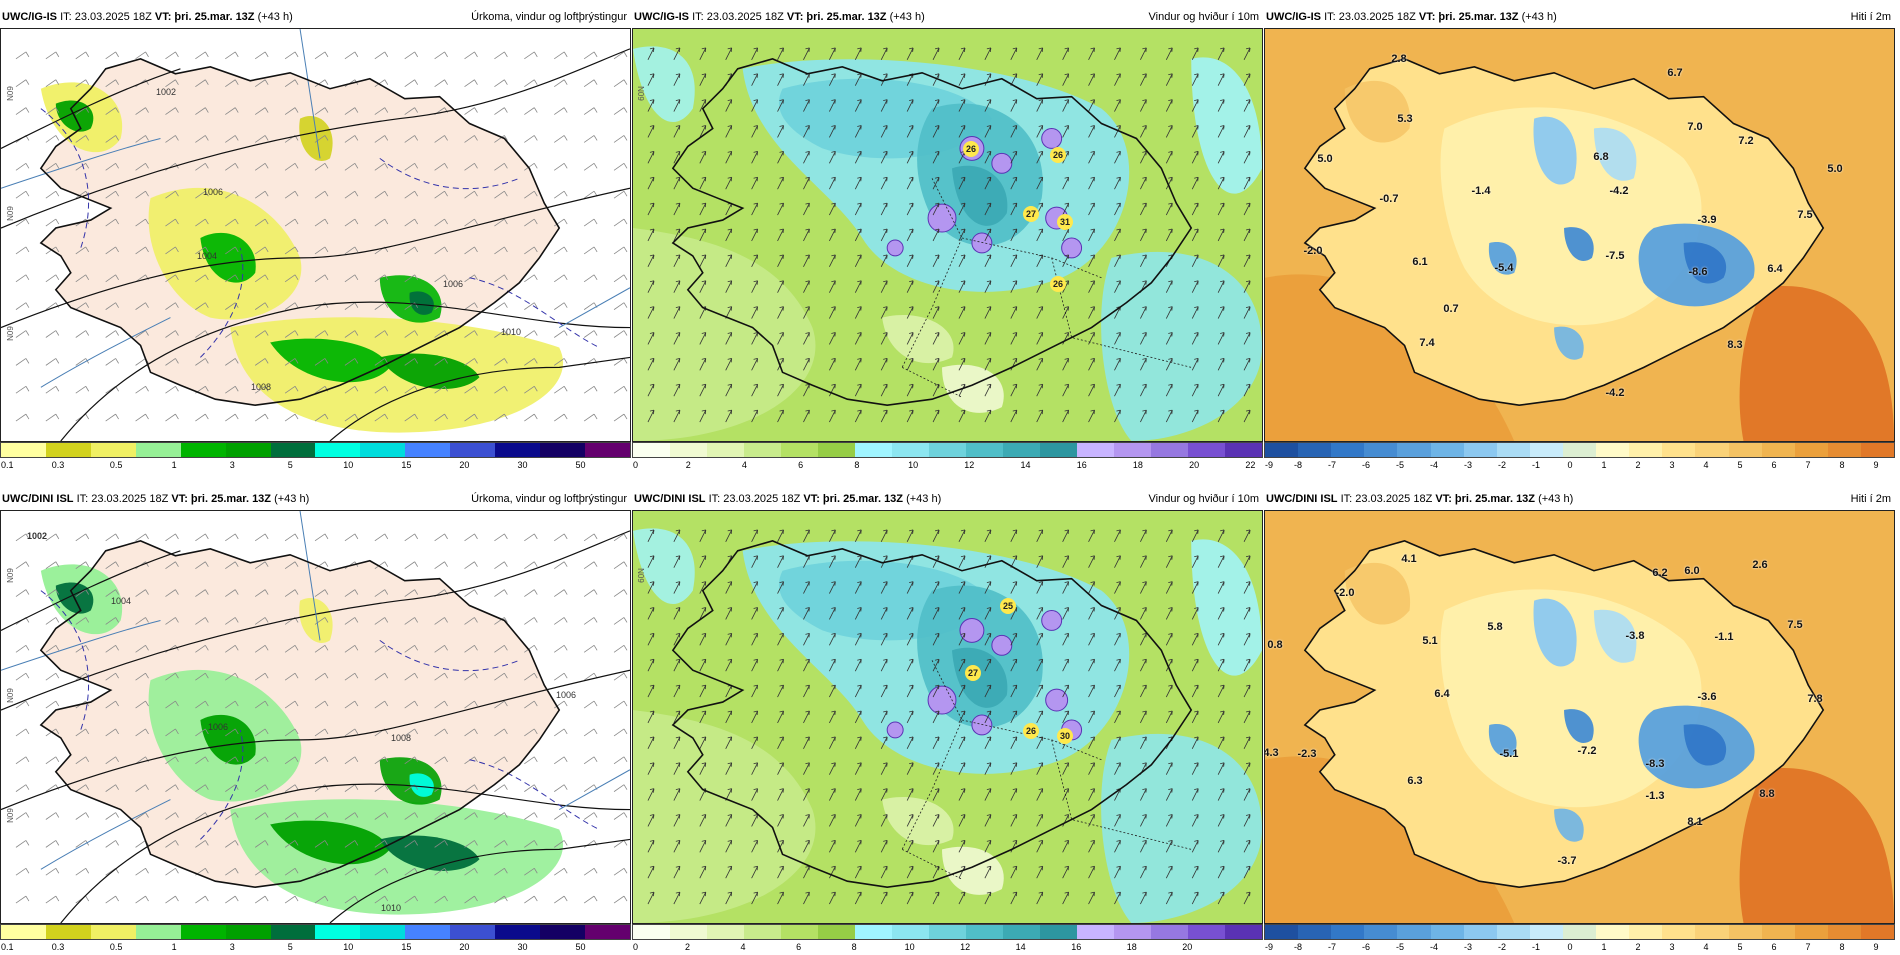 Image resolution: width=1900 pixels, height=955 pixels. Describe the element at coordinates (315, 947) in the screenshot. I see `colorbar-ticks: 0.1 0.3 0.5 1 3 5 10 15 20 30 50` at that location.